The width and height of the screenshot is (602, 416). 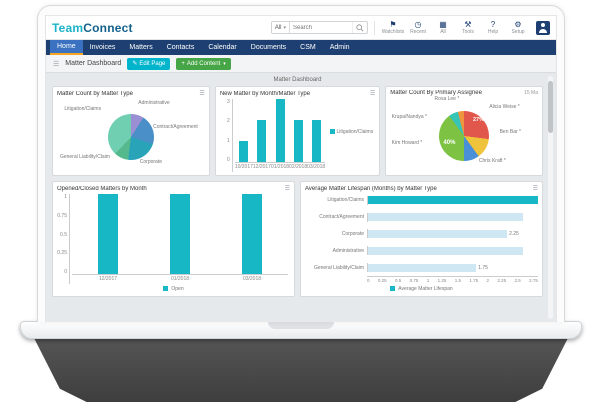 I want to click on panel-header: Matter Count by Matter Type ☰, so click(x=131, y=94).